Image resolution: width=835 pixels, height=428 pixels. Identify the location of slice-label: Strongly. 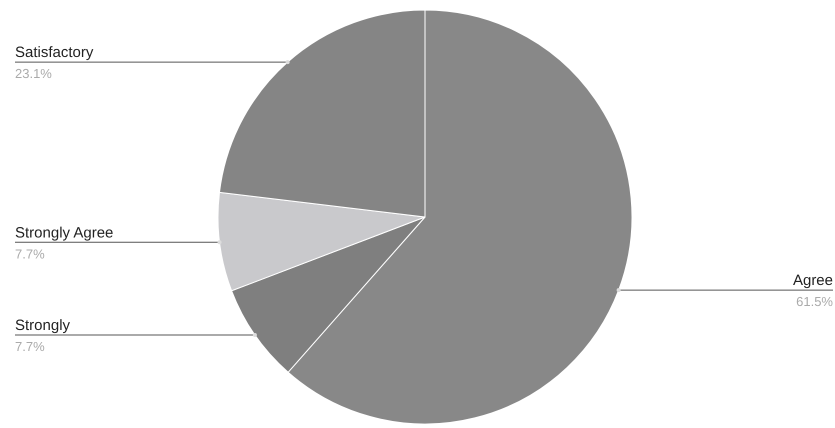
(43, 325).